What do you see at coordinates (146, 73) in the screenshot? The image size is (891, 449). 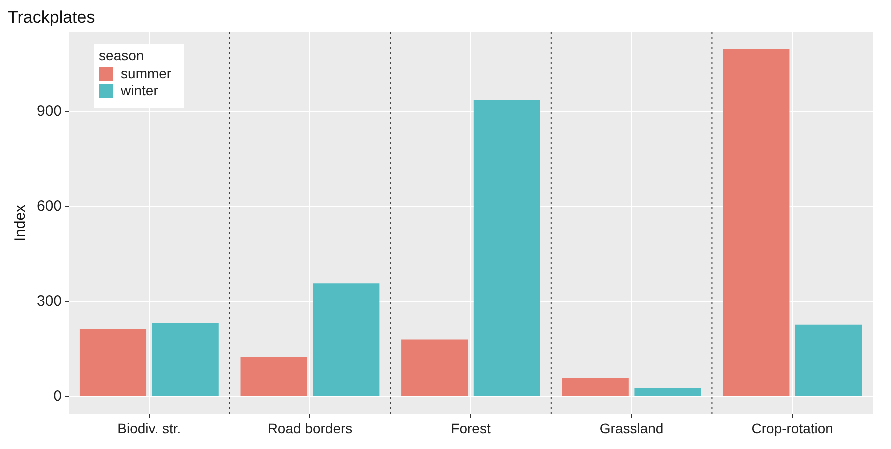 I see `legend-label: summer` at bounding box center [146, 73].